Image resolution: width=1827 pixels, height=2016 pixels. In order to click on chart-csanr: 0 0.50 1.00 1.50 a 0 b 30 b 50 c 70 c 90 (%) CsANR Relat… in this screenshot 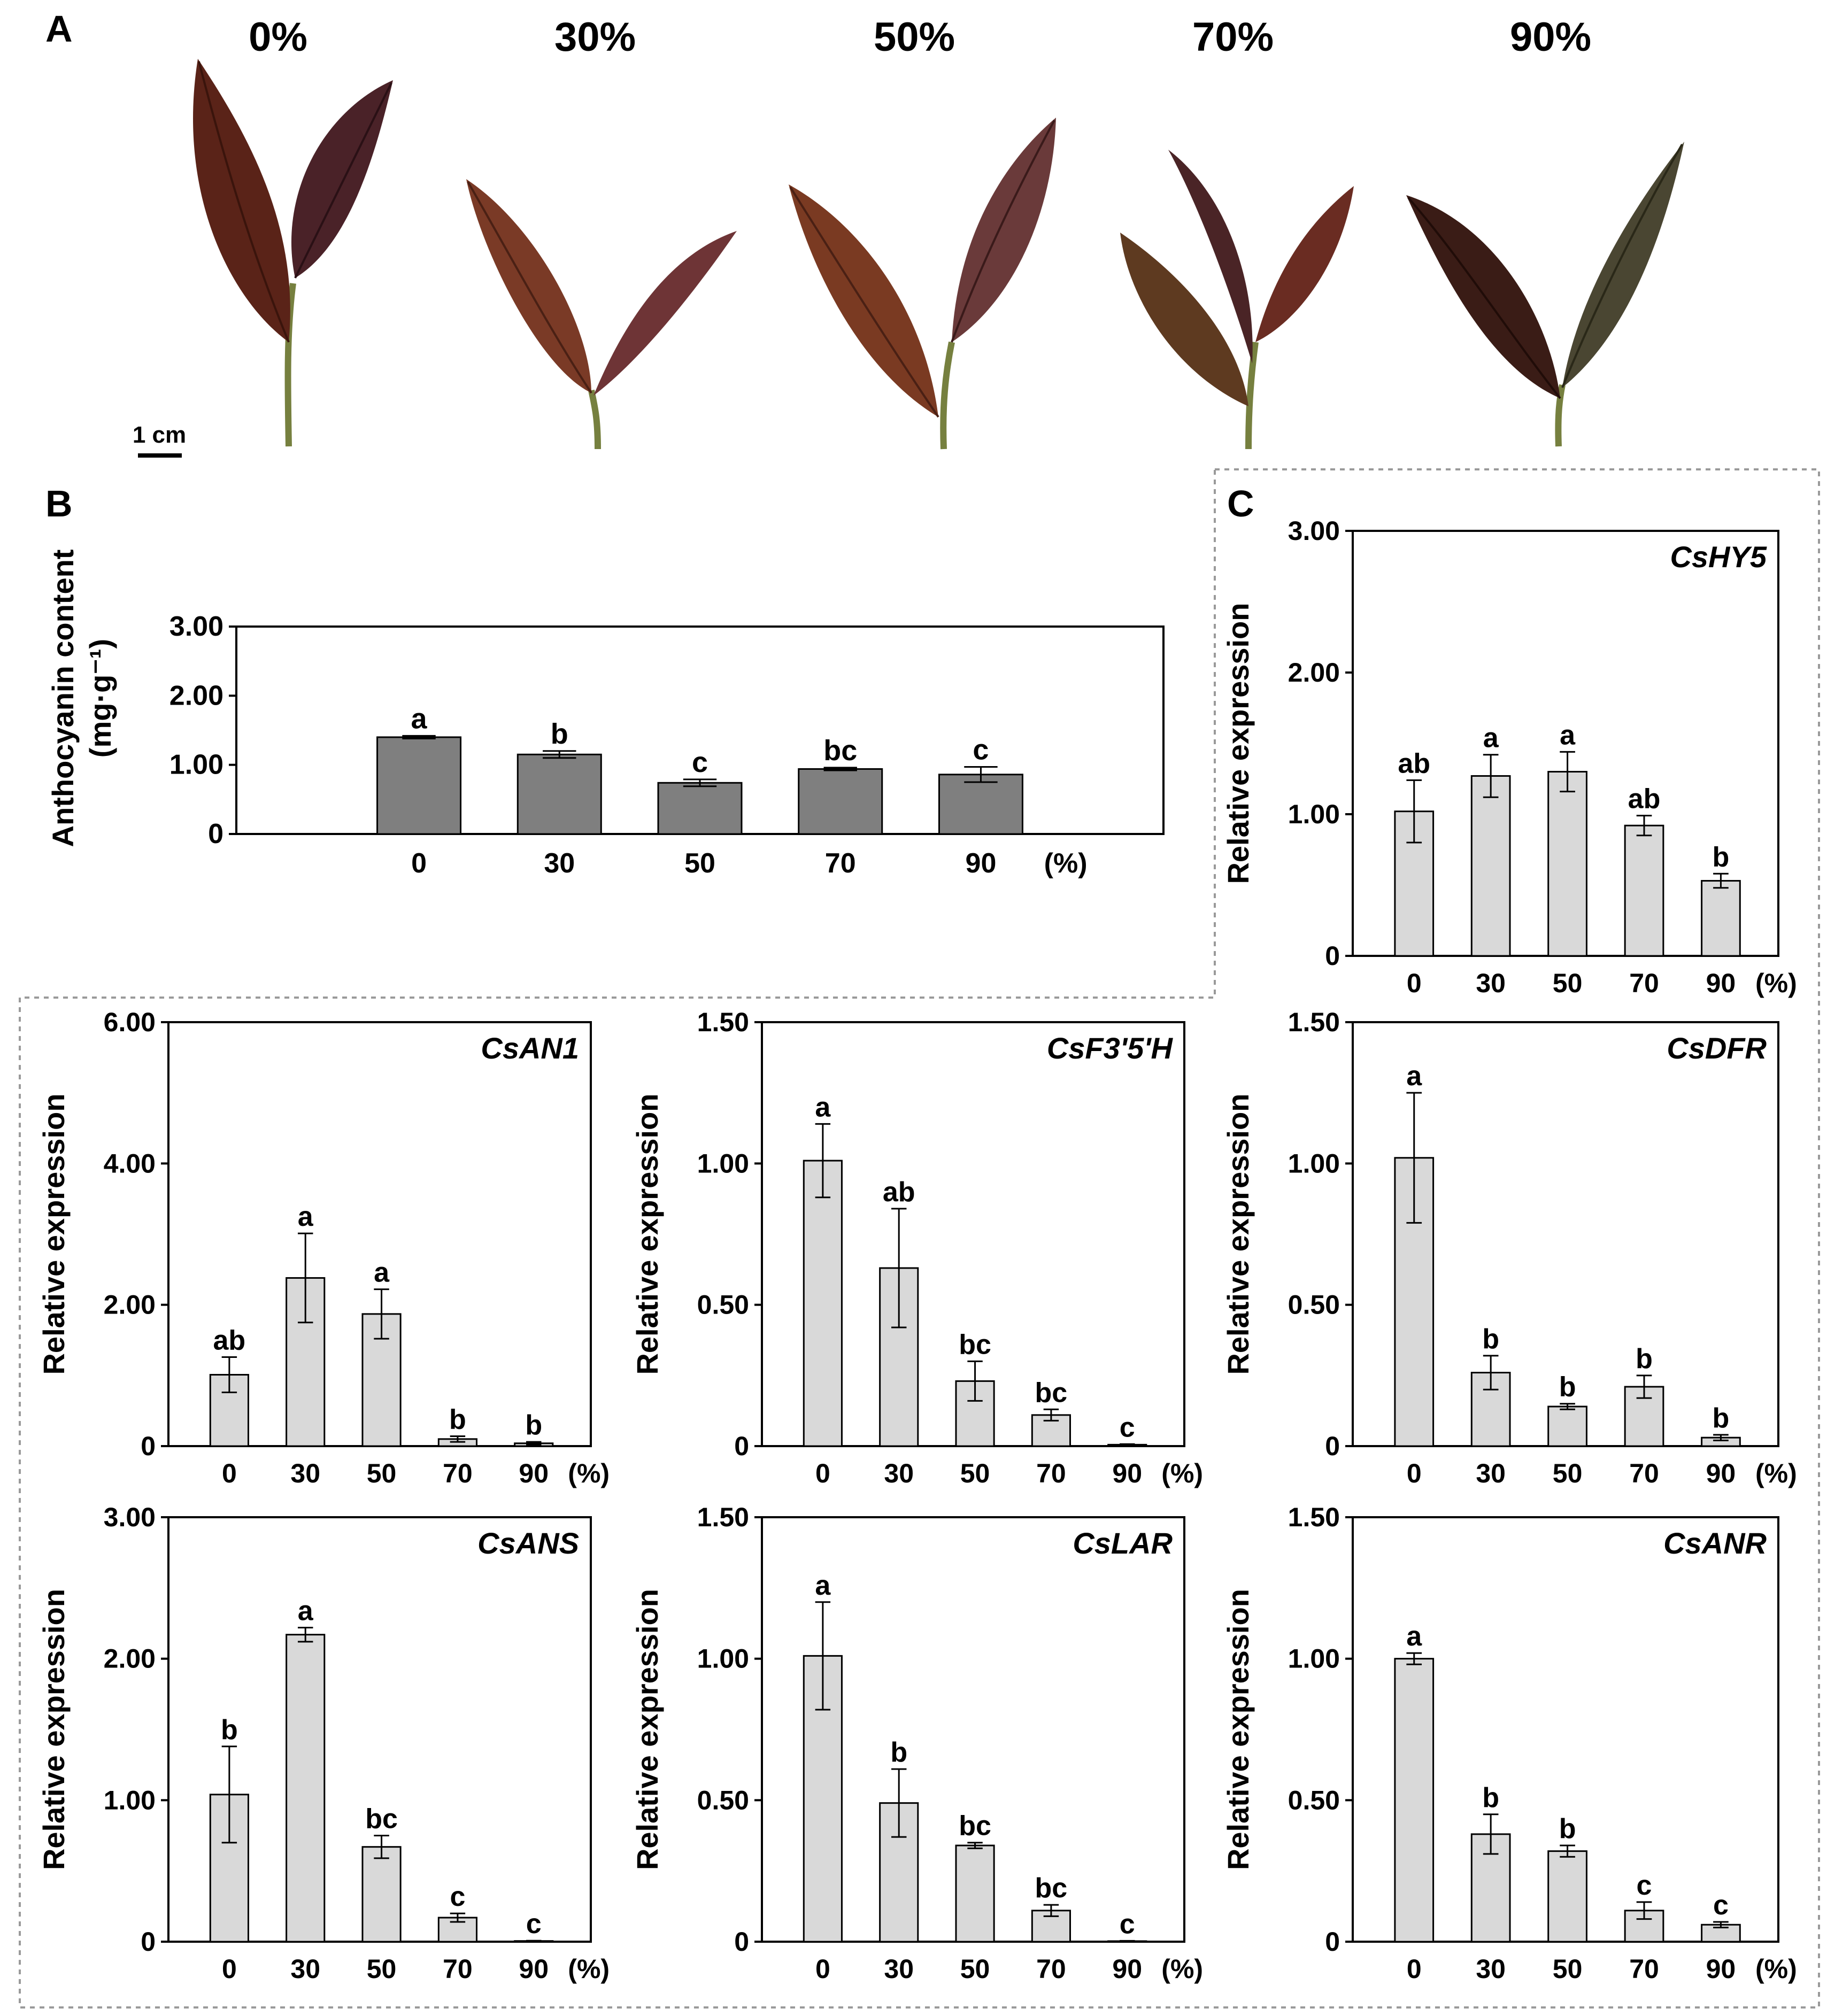, I will do `click(1509, 1743)`.